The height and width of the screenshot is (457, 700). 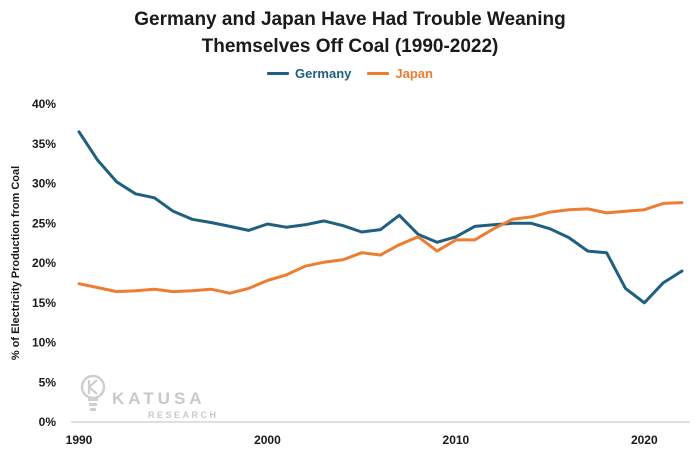 What do you see at coordinates (267, 440) in the screenshot?
I see `x-tick-label: 2000` at bounding box center [267, 440].